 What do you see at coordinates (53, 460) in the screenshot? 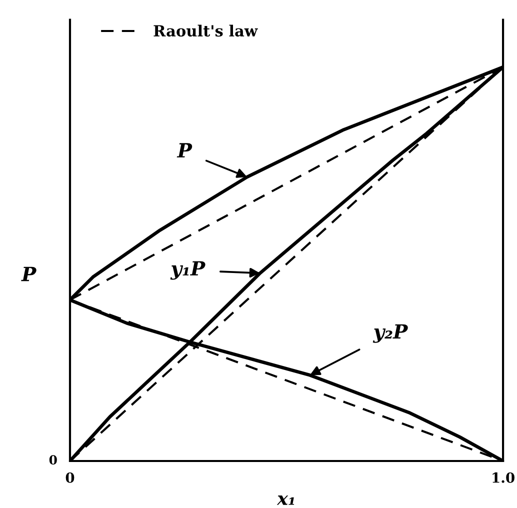
I see `annotation: 0` at bounding box center [53, 460].